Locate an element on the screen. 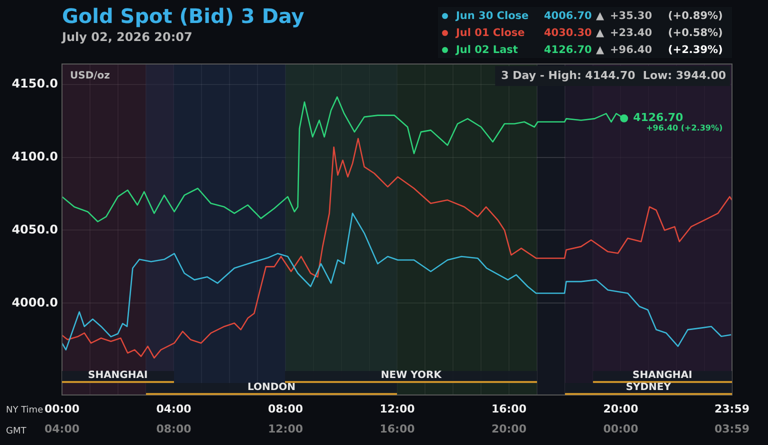 This screenshot has width=768, height=445. annotation: 3 Day - High: 4144.70 Low: 3944.00 is located at coordinates (613, 75).